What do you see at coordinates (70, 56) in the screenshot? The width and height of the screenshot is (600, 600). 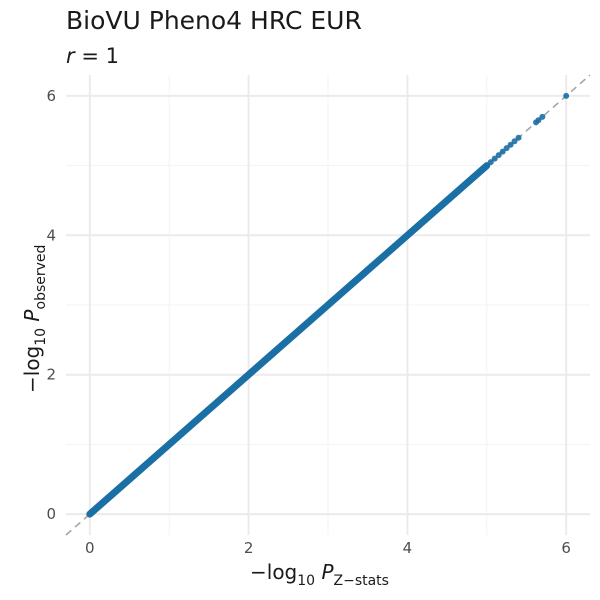 I see `subtitle-variable: r` at bounding box center [70, 56].